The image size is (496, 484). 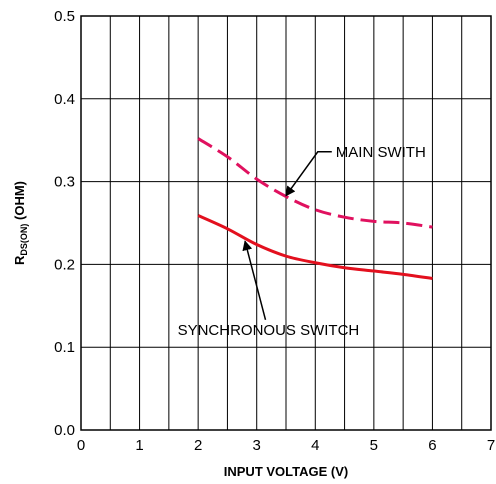 What do you see at coordinates (374, 445) in the screenshot?
I see `x-tick-label: 5` at bounding box center [374, 445].